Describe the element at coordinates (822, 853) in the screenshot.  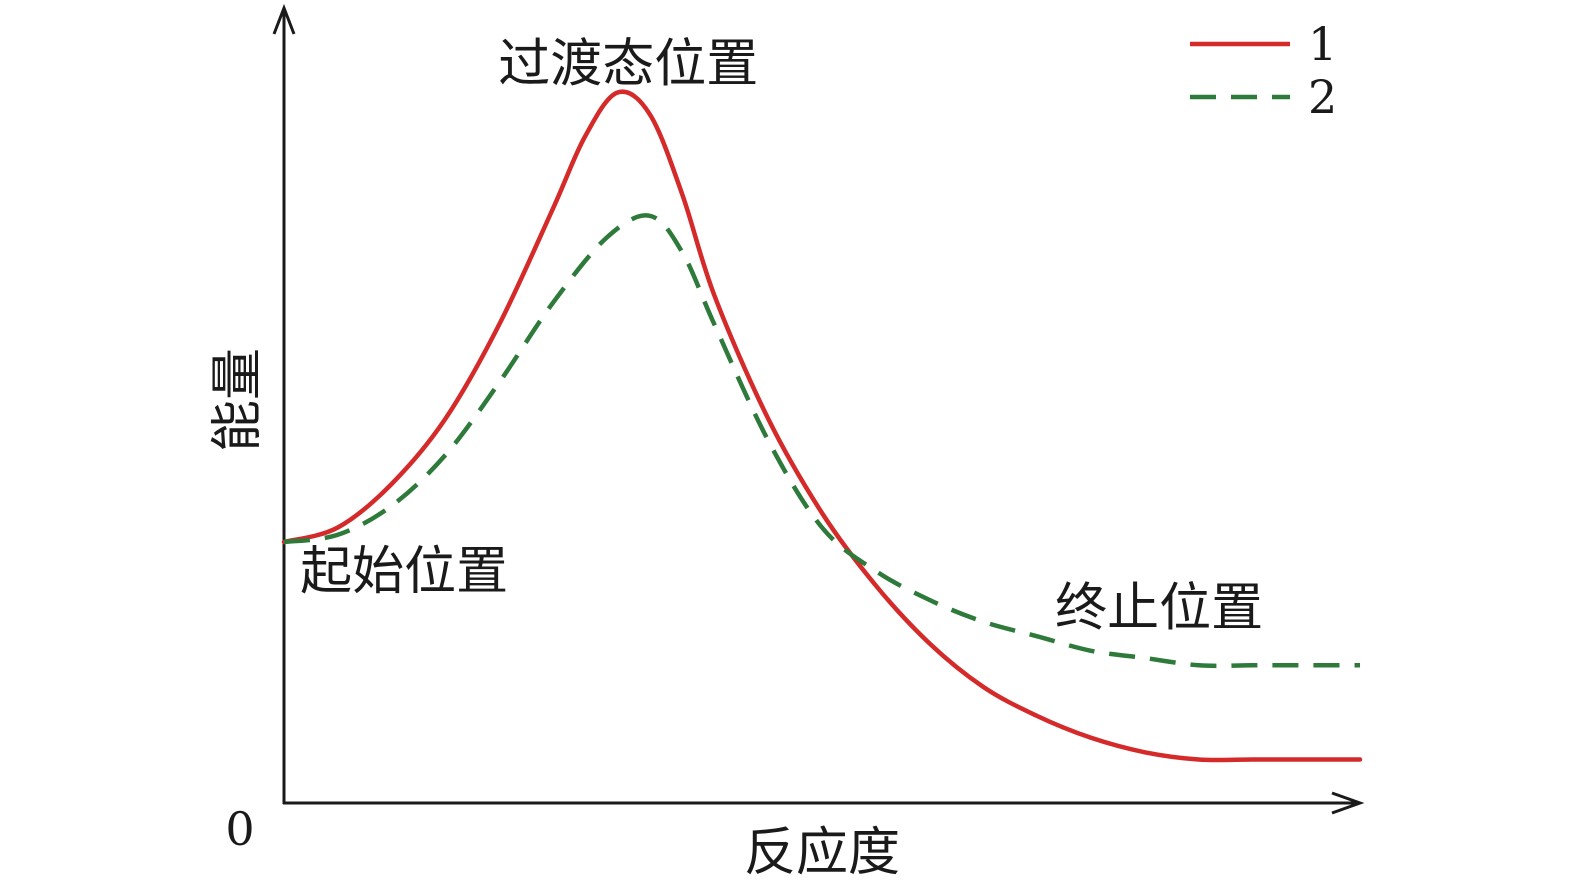
I see `x-axis-label: 反应度` at that location.